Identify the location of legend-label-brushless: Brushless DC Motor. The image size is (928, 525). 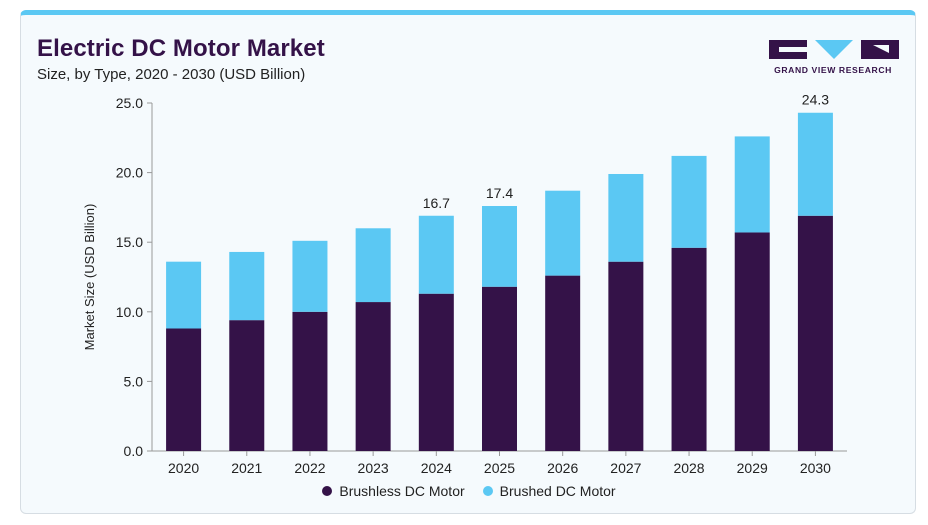
(402, 491).